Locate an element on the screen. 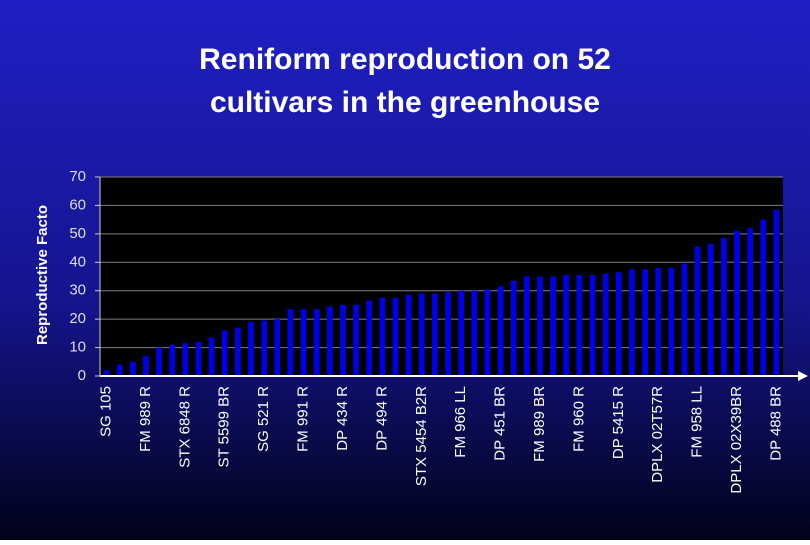  x-tick-label: SG 521 R is located at coordinates (263, 419).